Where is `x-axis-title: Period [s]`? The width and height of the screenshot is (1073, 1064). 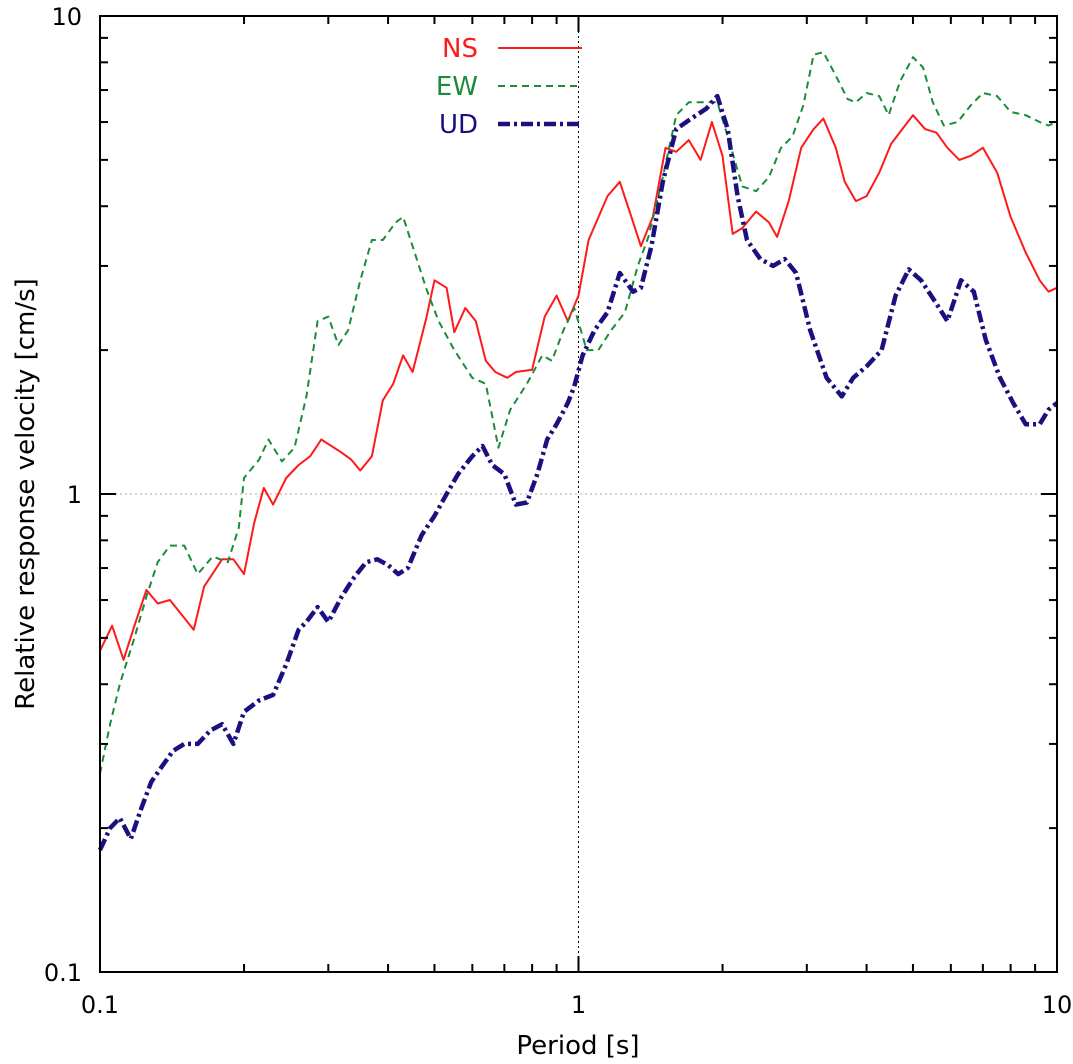
x-axis-title: Period [s] is located at coordinates (577, 1046).